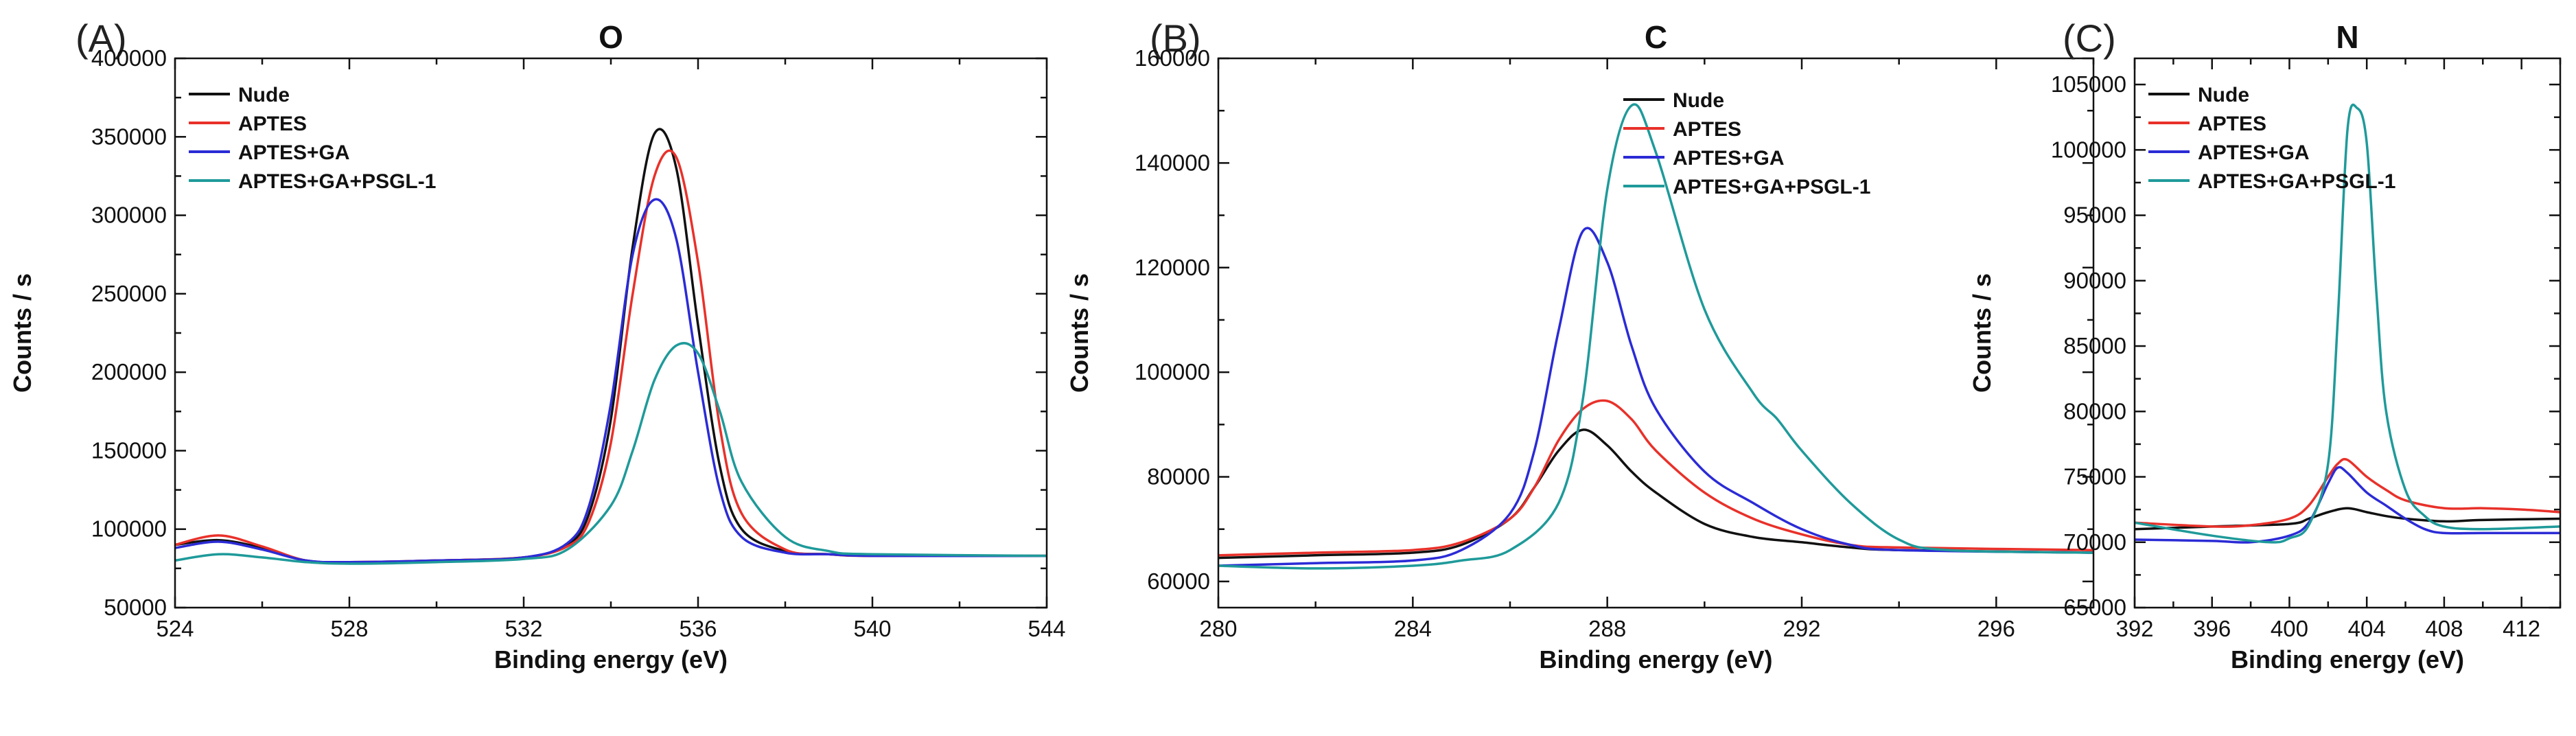 This screenshot has width=2576, height=736. Describe the element at coordinates (523, 628) in the screenshot. I see `x-tick-label: 532` at that location.